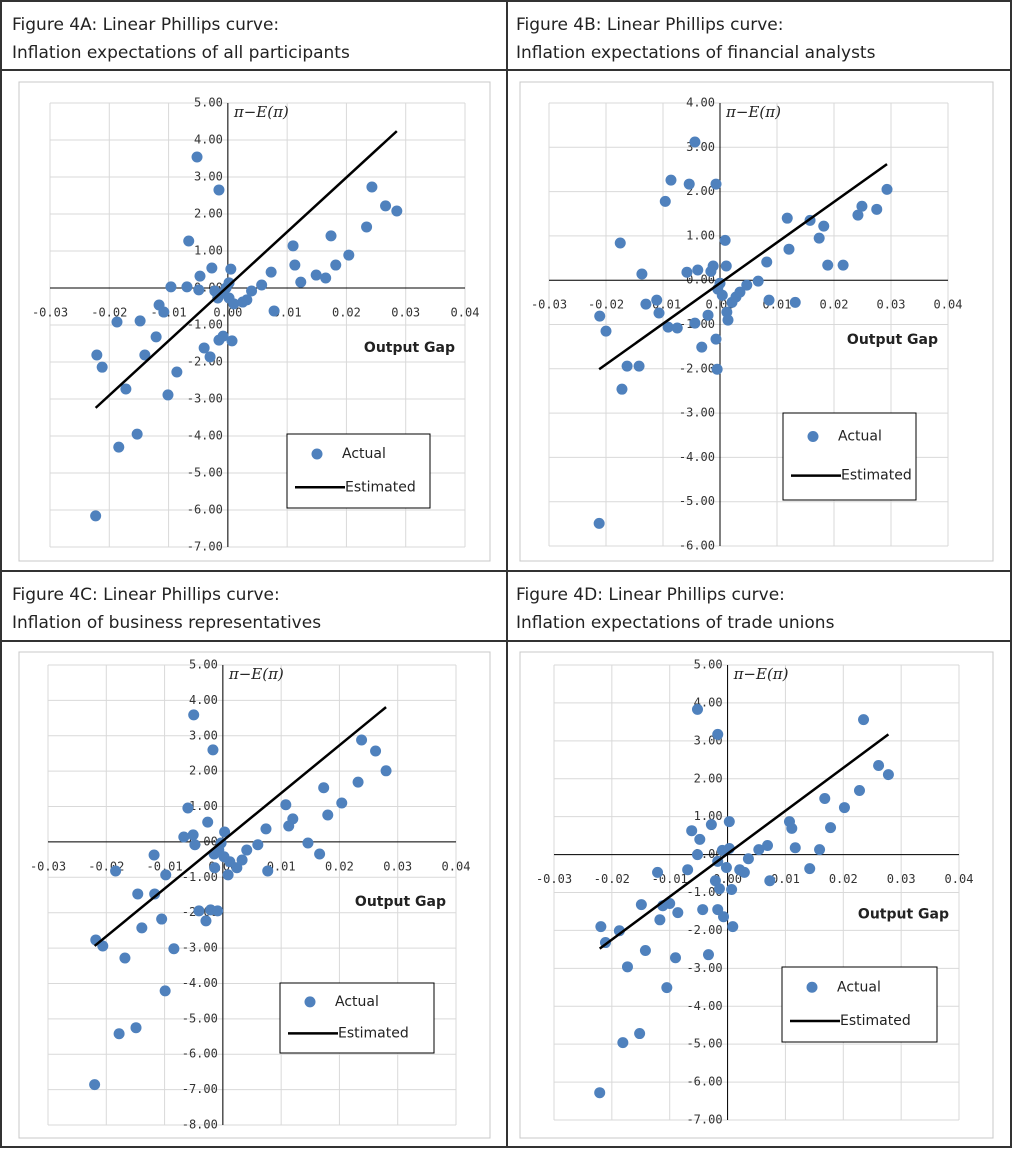 The image size is (1013, 1149). I want to click on y-tick-label: -3.00, so click(205, 399).